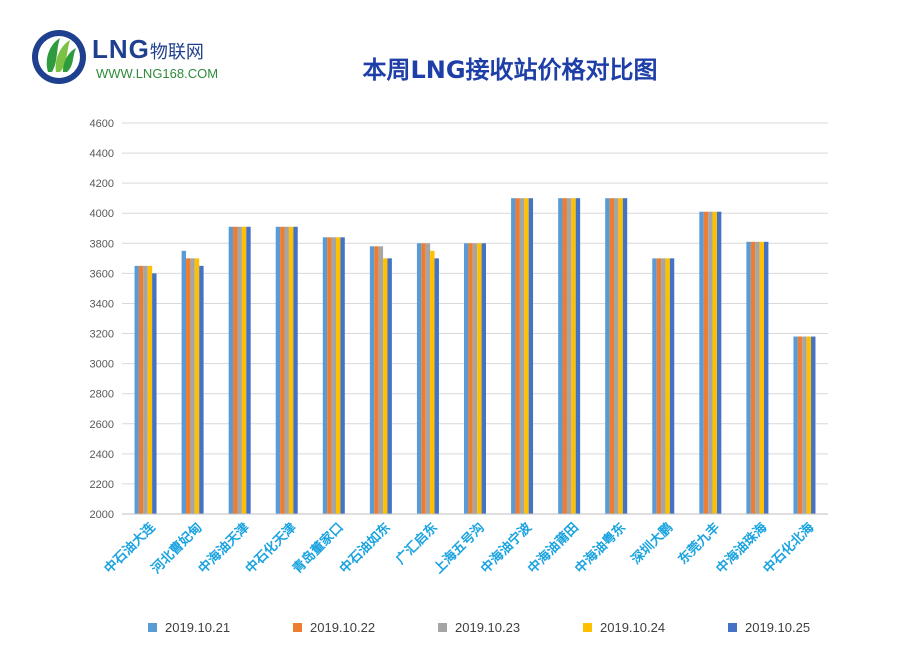 This screenshot has height=671, width=900. What do you see at coordinates (510, 70) in the screenshot?
I see `chart-title: 本周LNG接收站价格对比图` at bounding box center [510, 70].